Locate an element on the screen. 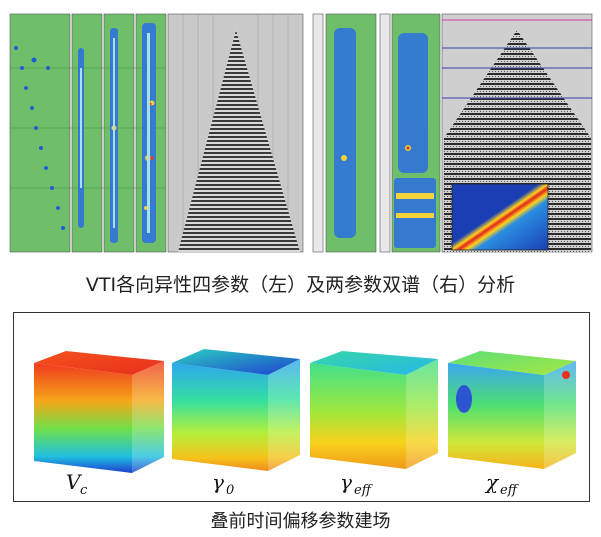  cube-sub-gamma0: 0 is located at coordinates (230, 490).